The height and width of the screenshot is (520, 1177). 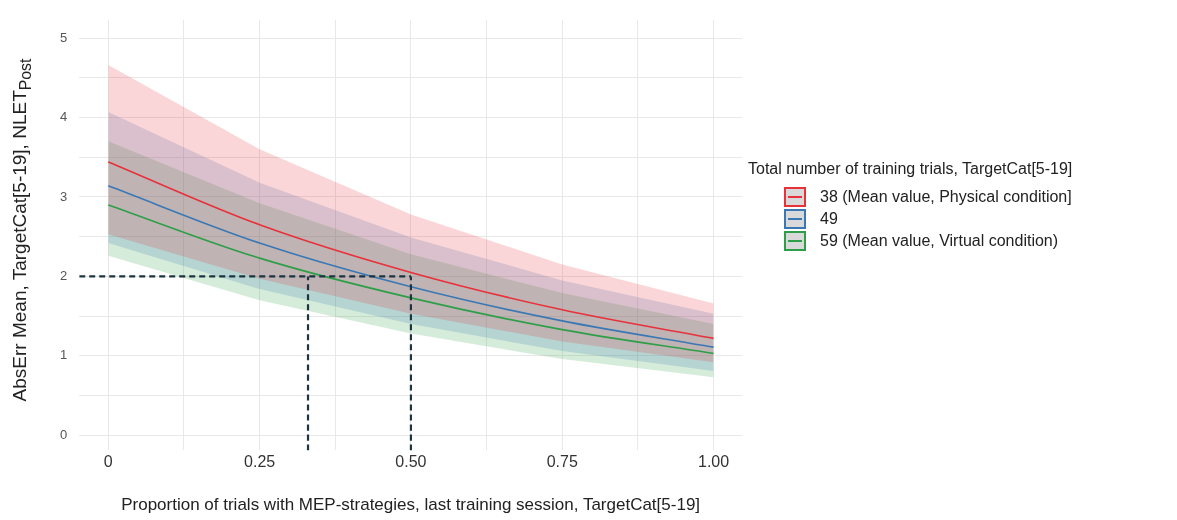 I want to click on y-tick-label: 4, so click(x=64, y=117).